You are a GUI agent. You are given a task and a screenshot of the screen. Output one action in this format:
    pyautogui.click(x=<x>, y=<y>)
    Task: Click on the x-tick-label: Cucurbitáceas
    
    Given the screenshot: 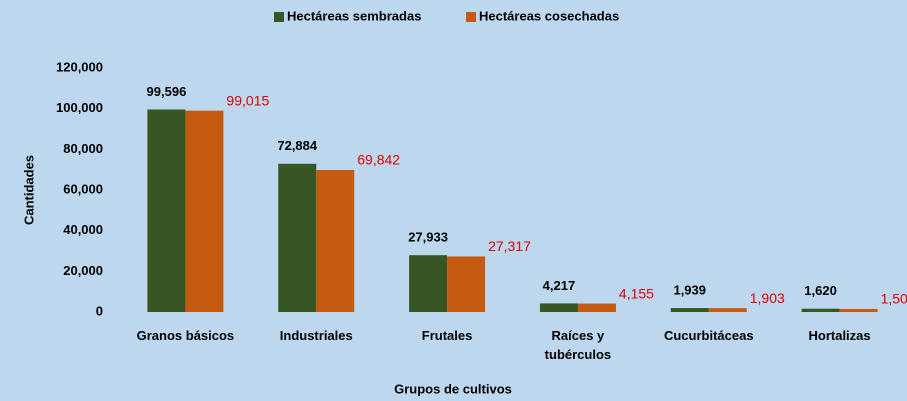 What is the action you would take?
    pyautogui.click(x=708, y=335)
    